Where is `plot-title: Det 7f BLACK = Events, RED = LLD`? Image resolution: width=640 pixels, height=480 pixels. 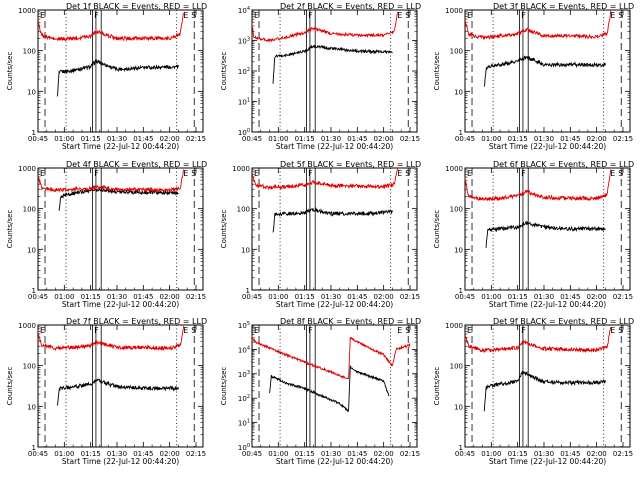
plot-title: Det 7f BLACK = Events, RED = LLD is located at coordinates (136, 321).